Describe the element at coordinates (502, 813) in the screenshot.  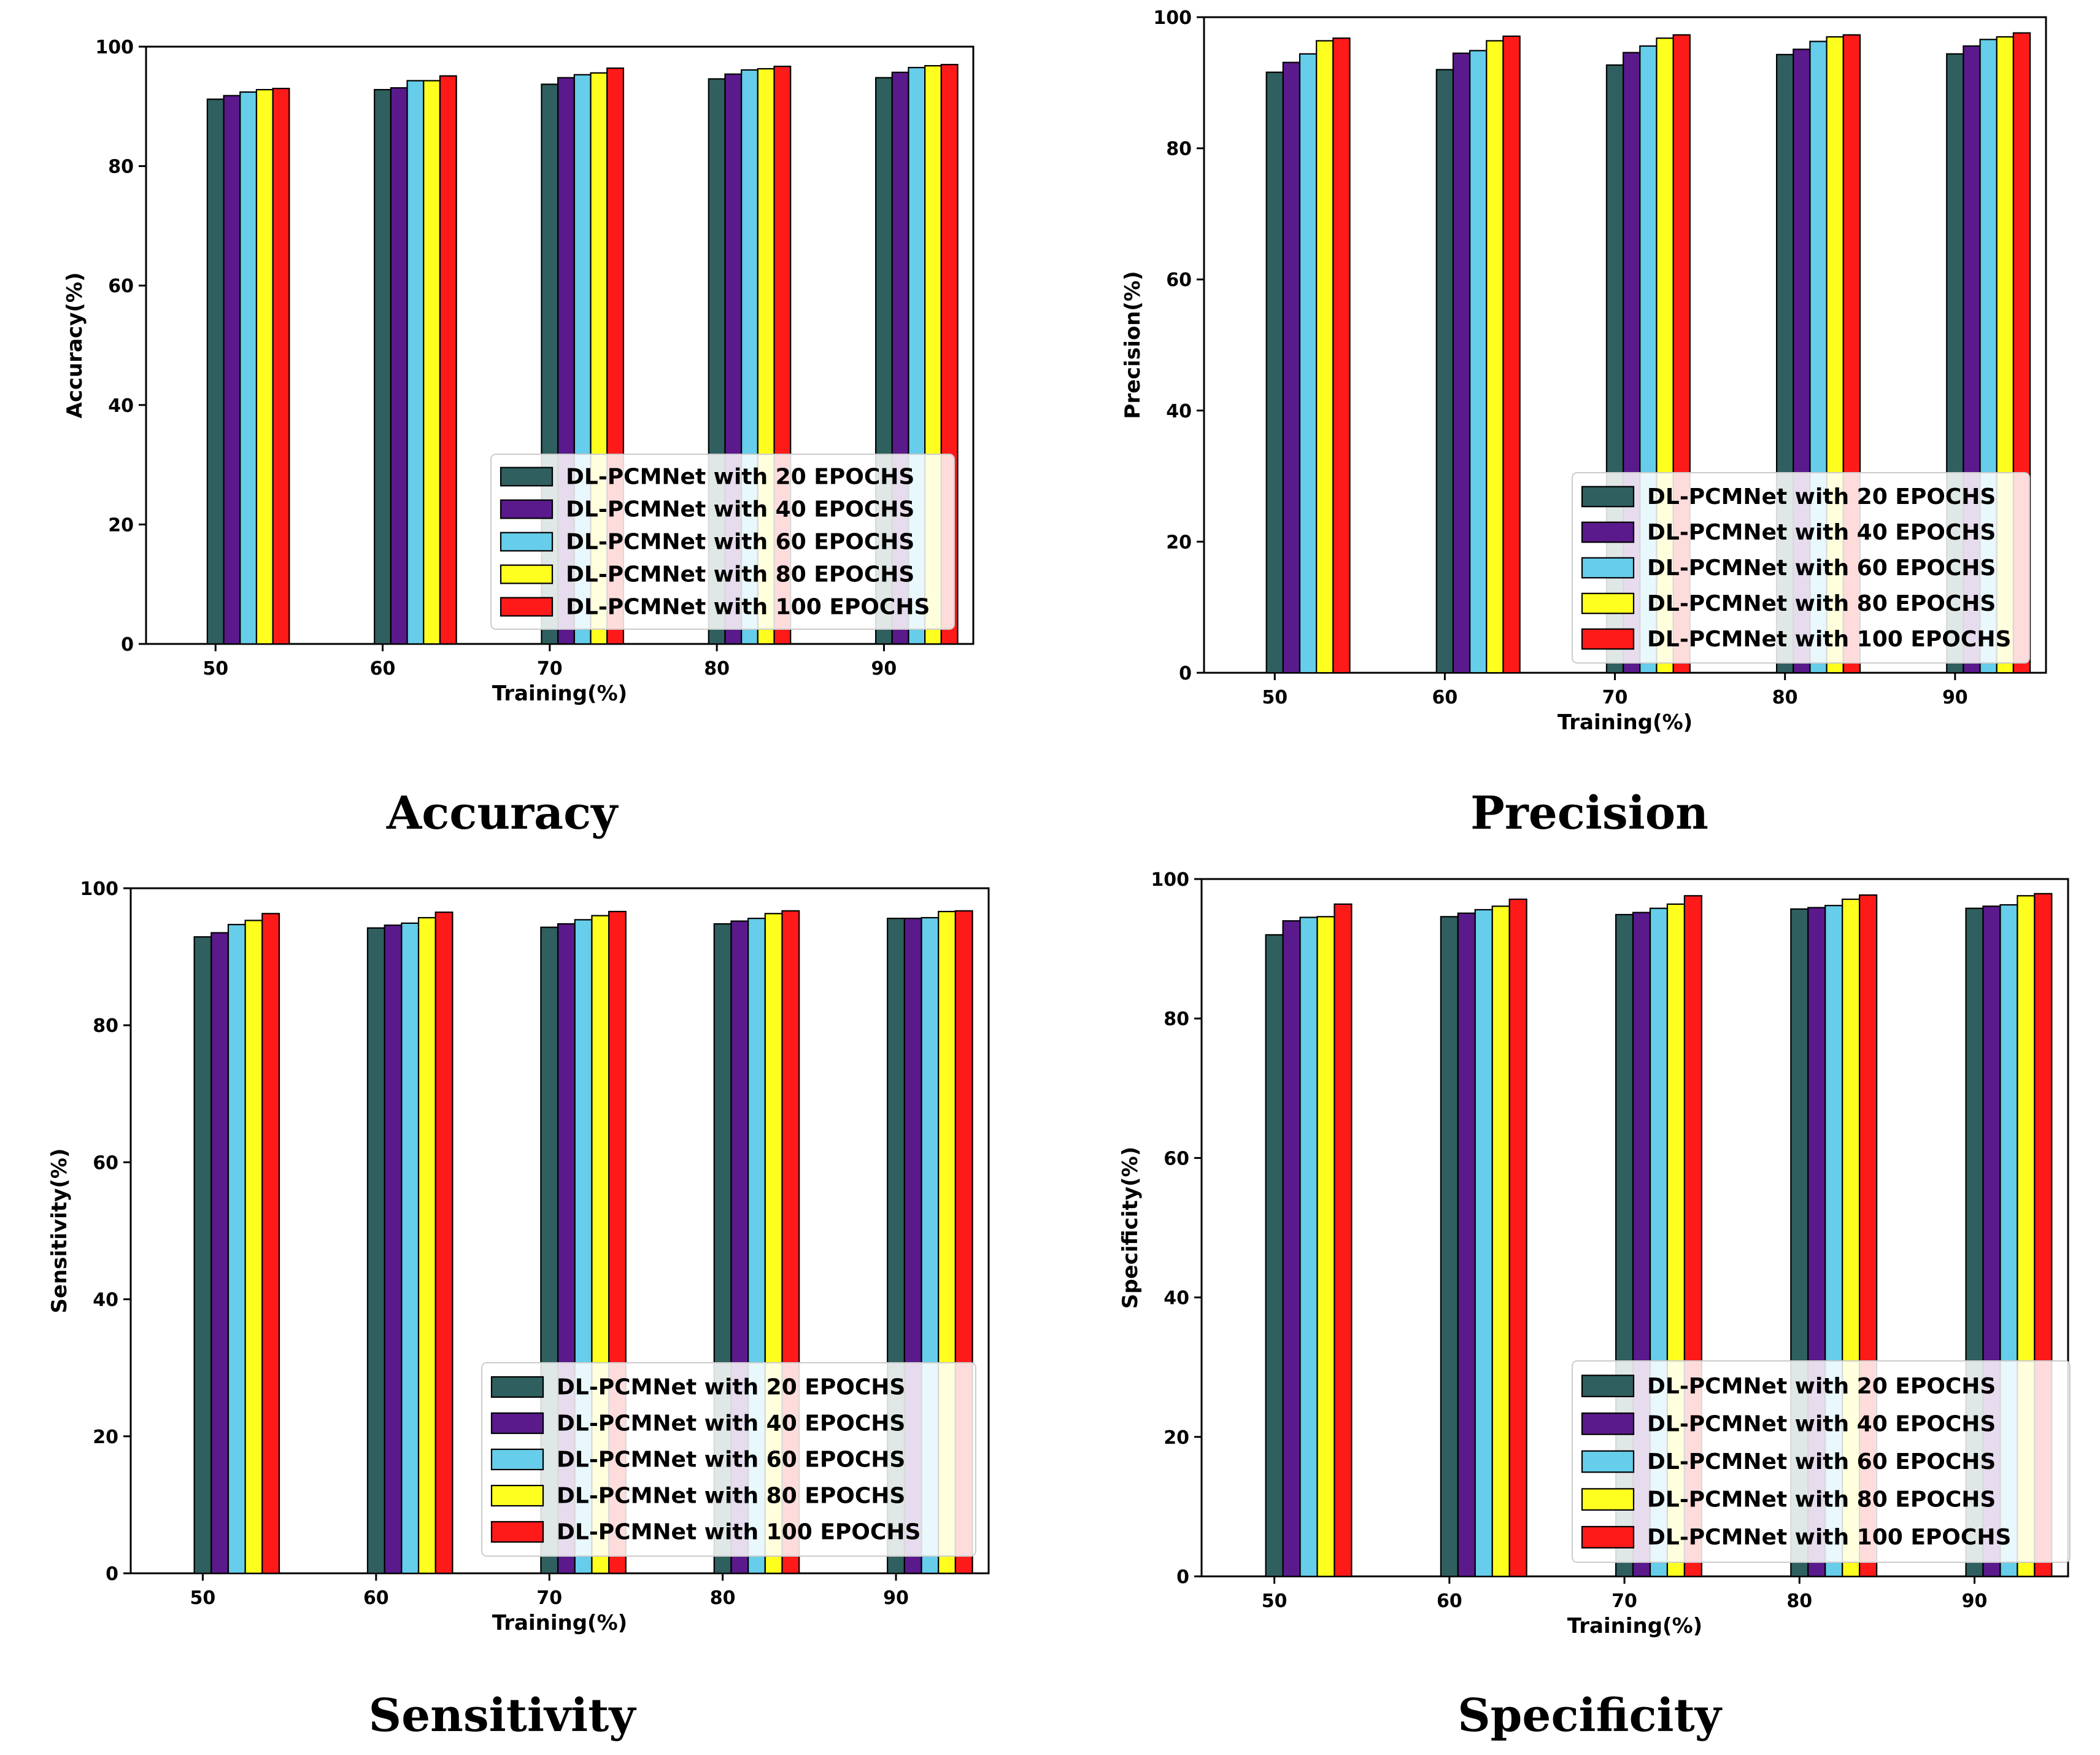
I see `caption-accuracy: Accuracy` at that location.